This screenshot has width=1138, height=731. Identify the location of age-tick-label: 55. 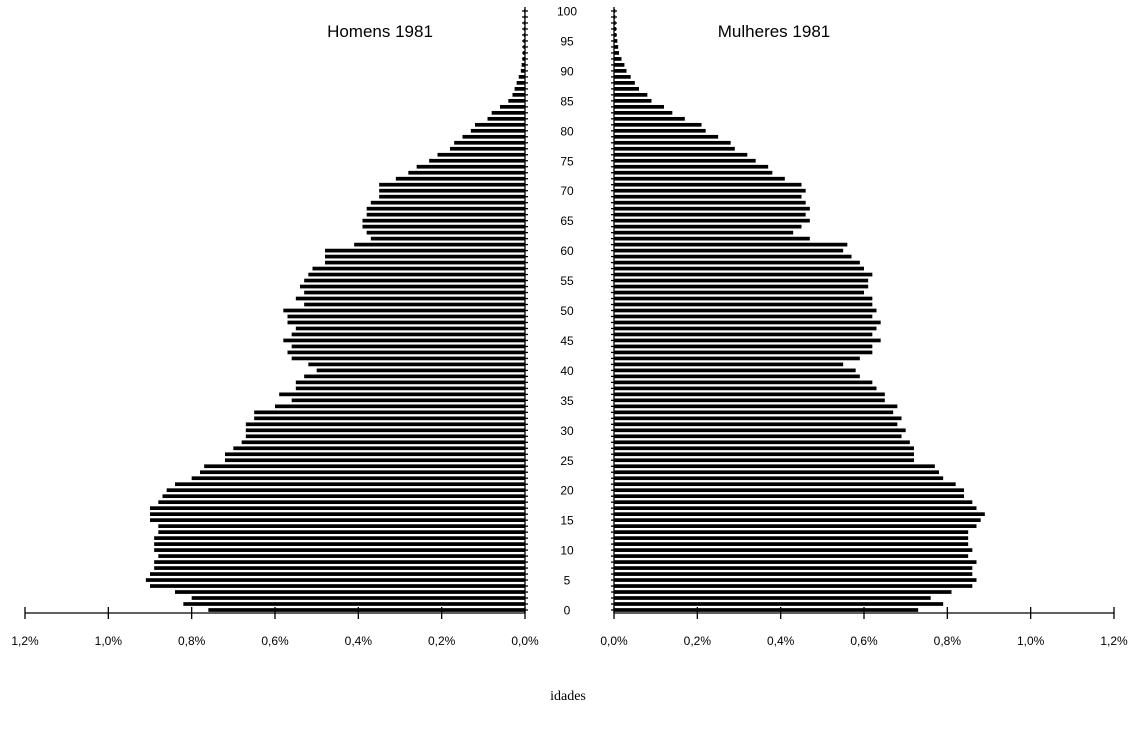
(567, 281).